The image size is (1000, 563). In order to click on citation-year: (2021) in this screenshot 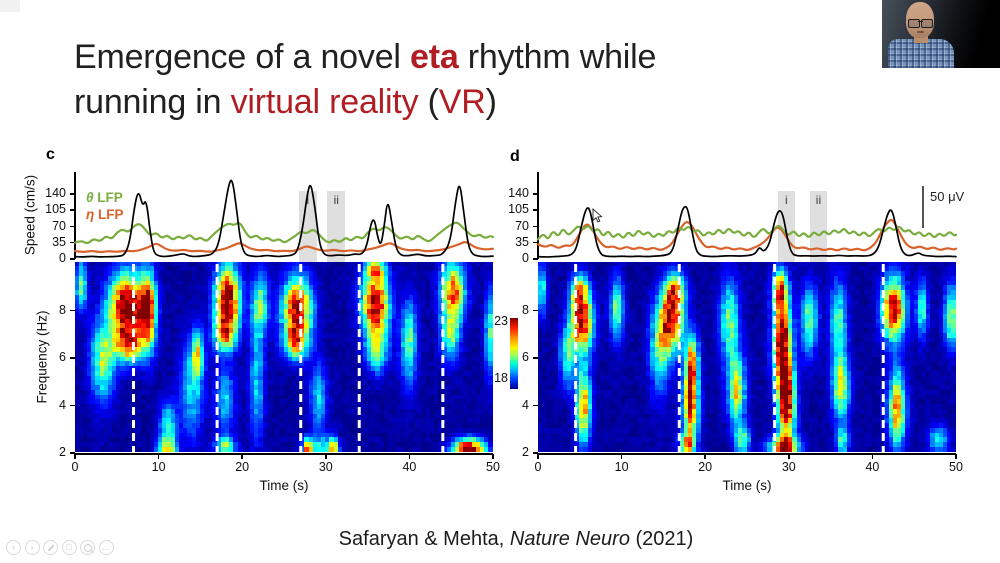, I will do `click(661, 539)`.